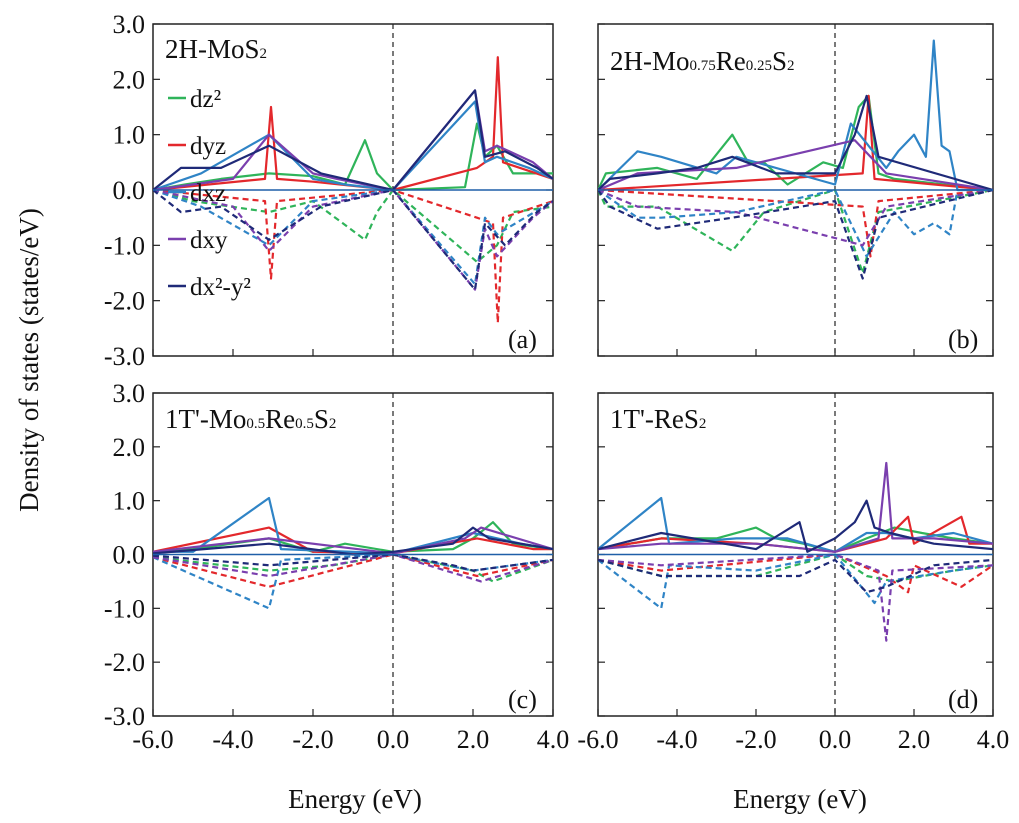 The width and height of the screenshot is (1019, 823). I want to click on title-part: 1T'-Mo, so click(205, 419).